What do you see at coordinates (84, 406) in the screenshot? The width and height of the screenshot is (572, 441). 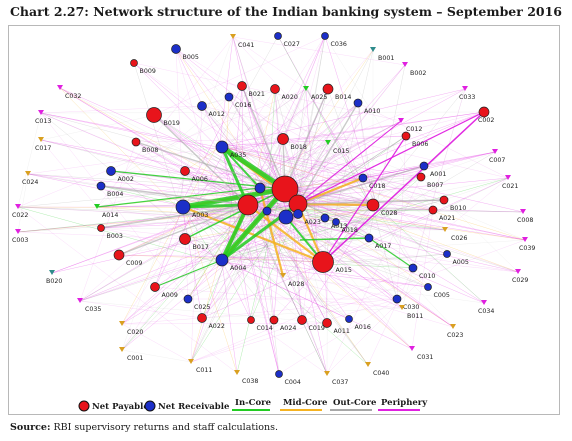 I see `legend-net-payable-marker` at bounding box center [84, 406].